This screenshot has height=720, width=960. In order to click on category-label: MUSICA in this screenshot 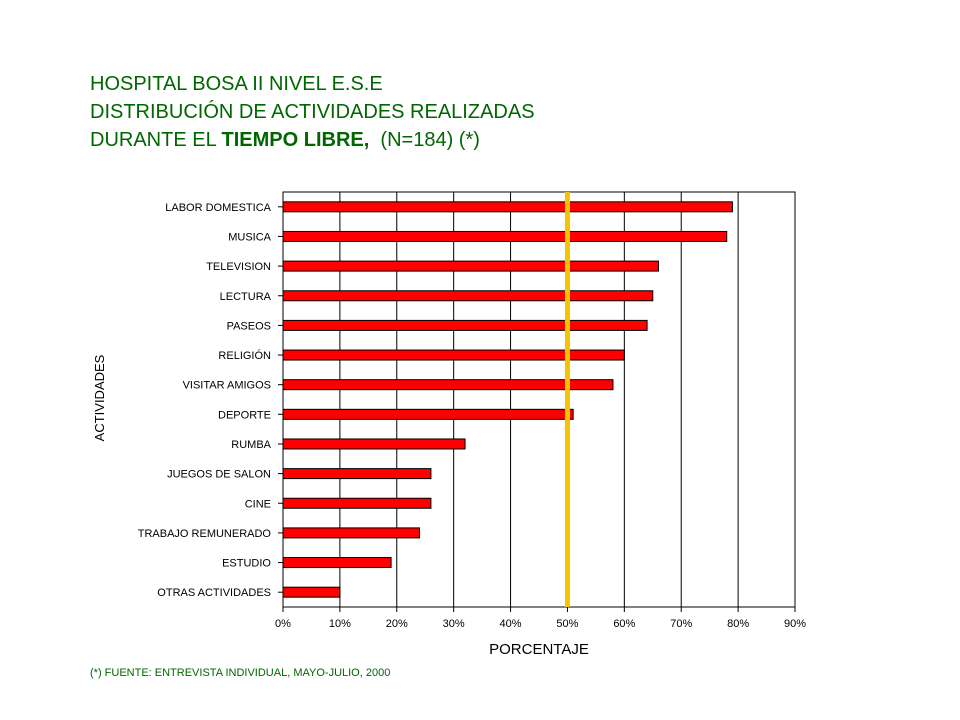, I will do `click(249, 237)`.